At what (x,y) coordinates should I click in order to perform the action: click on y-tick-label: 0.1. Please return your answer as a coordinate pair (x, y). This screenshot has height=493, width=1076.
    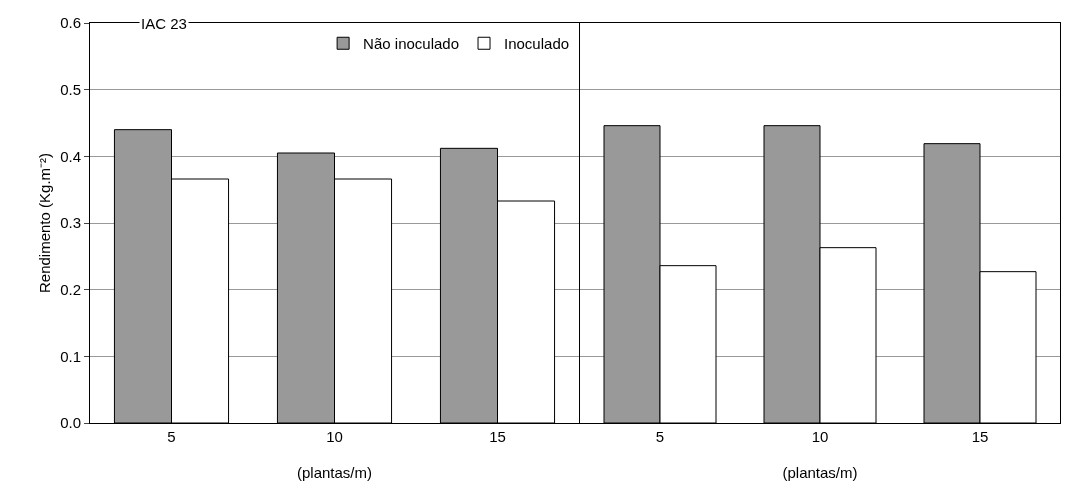
    Looking at the image, I should click on (70, 356).